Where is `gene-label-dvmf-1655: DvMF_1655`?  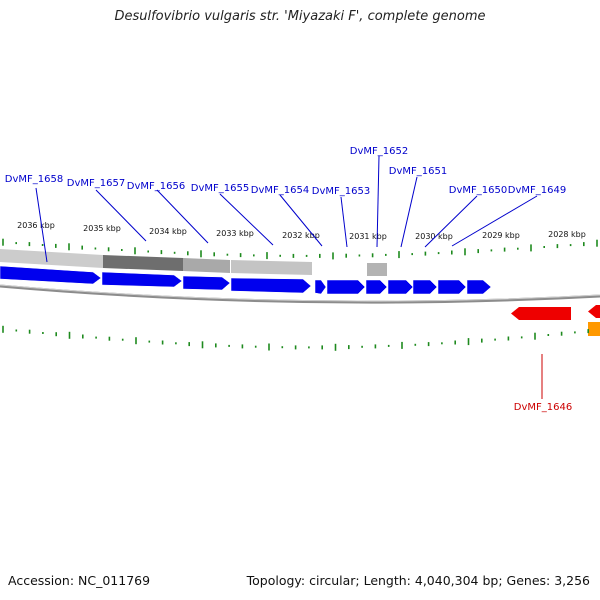 gene-label-dvmf-1655: DvMF_1655 is located at coordinates (220, 188).